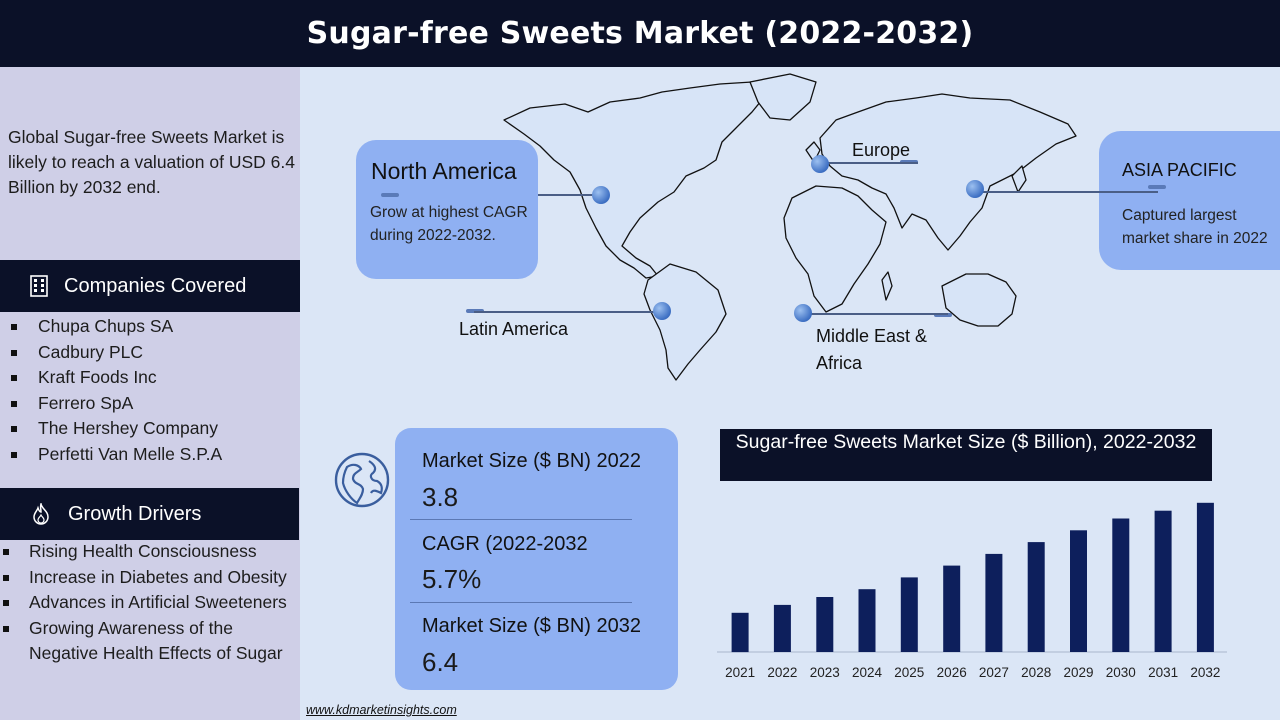 This screenshot has width=1280, height=720. I want to click on growth-driver-item: Increase in Diabetes and Obesity, so click(153, 578).